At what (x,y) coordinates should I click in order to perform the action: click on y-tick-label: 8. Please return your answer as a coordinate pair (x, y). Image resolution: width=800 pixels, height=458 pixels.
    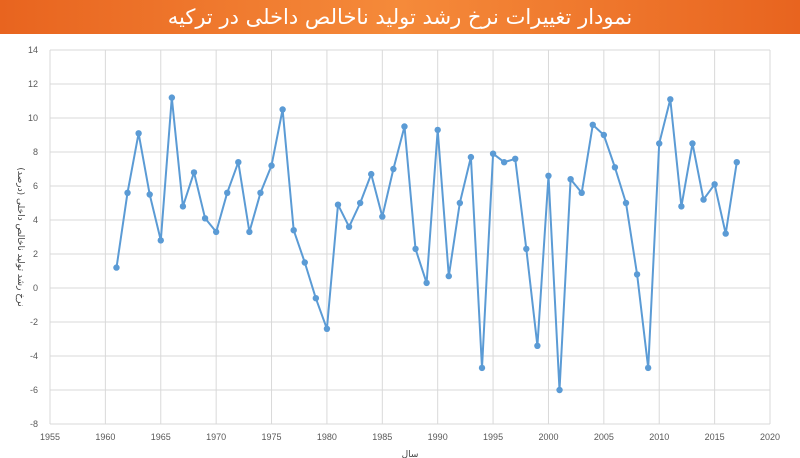
    Looking at the image, I should click on (35, 152).